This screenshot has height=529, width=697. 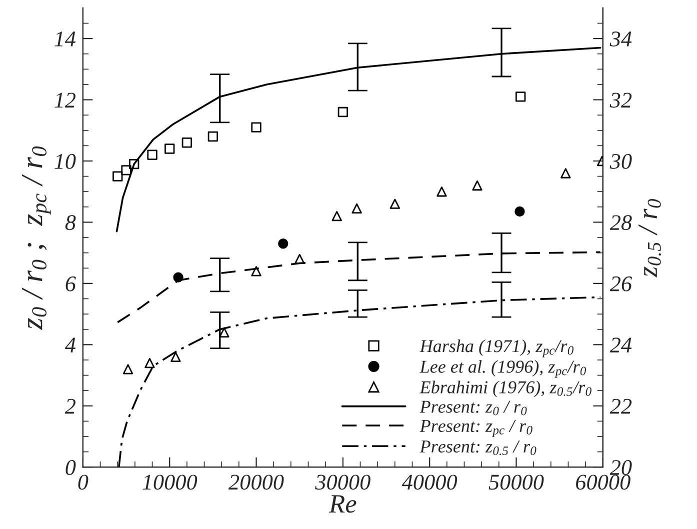 I want to click on y2-axis-title: z$_{0.5}$ / r$_{0}$, so click(x=649, y=238).